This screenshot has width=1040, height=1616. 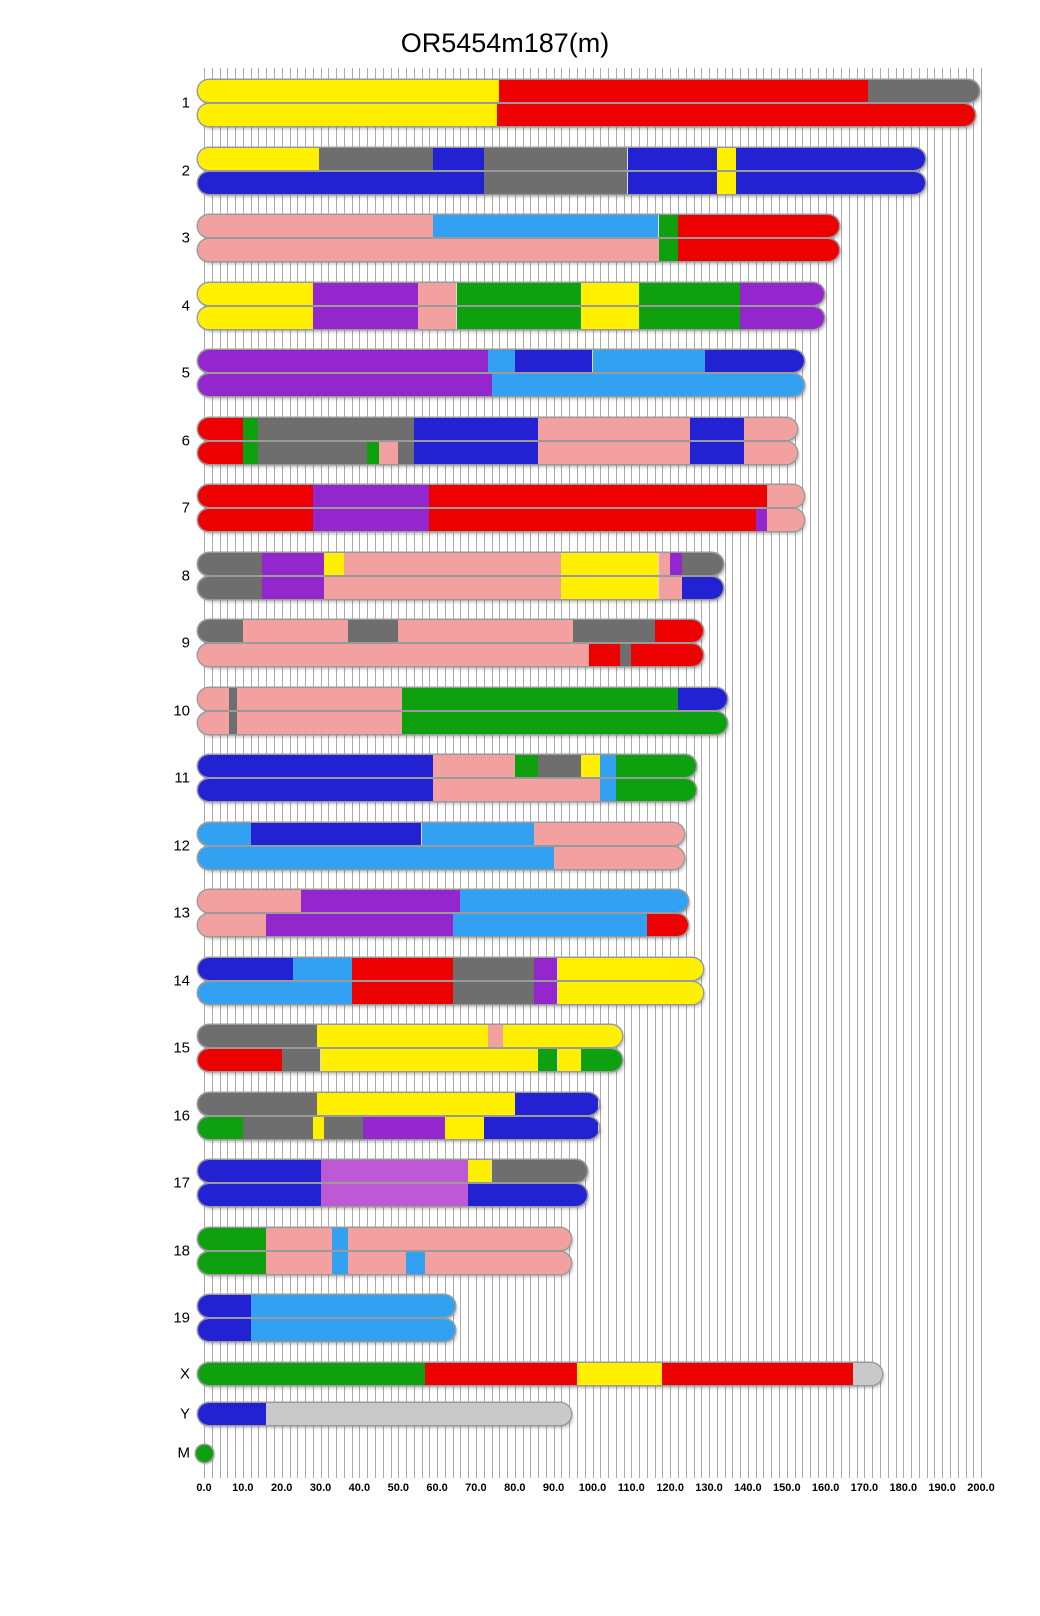 I want to click on segment-lightgray, so click(x=419, y=1413).